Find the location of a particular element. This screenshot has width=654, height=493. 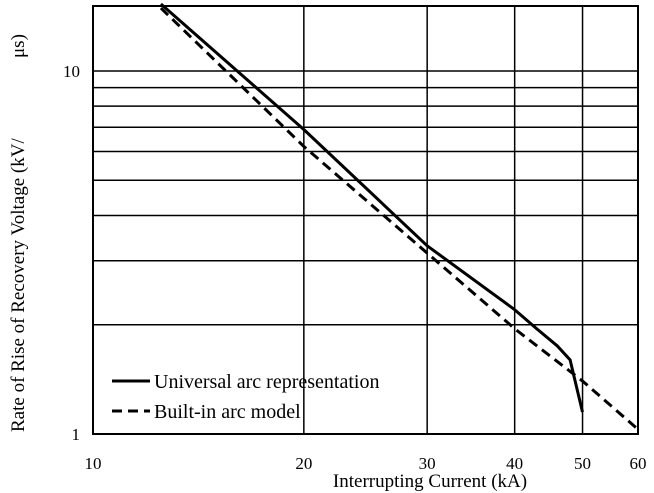

y-tick-labels: 1 10 is located at coordinates (71, 253).